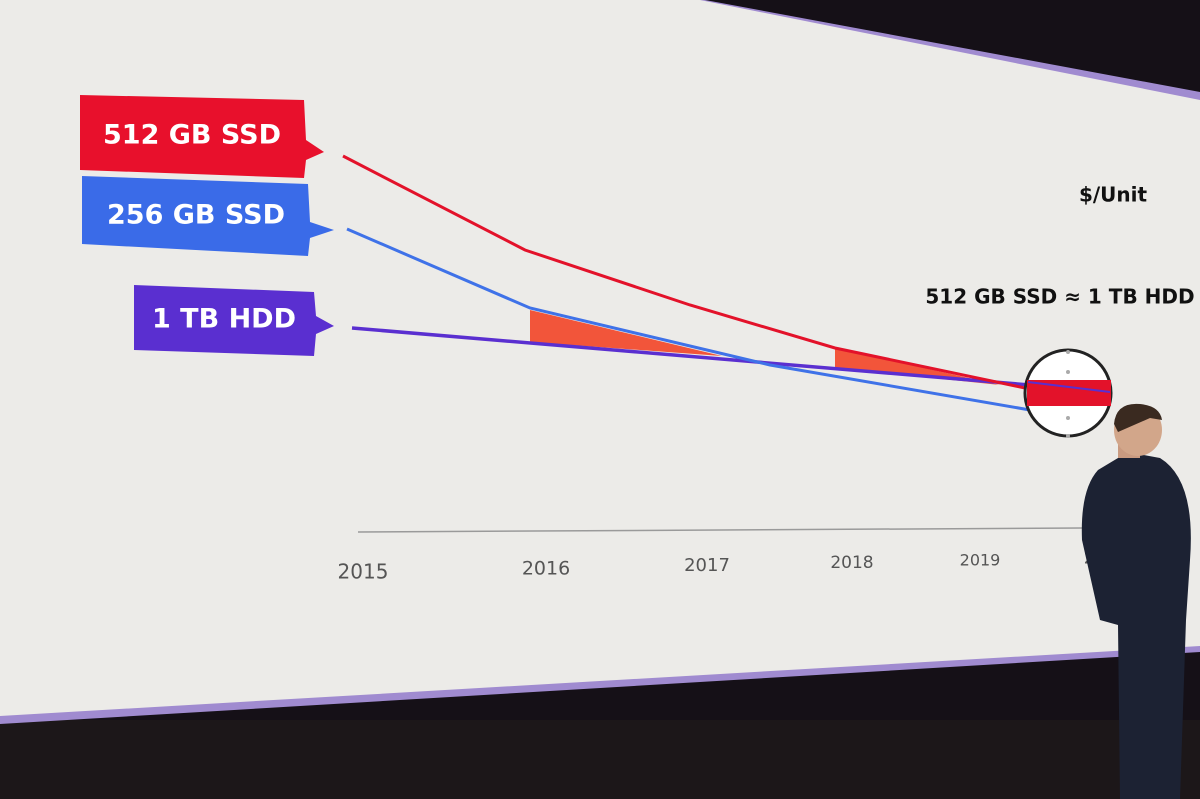 This screenshot has width=1200, height=799. What do you see at coordinates (1136, 625) in the screenshot?
I see `presenter-body` at bounding box center [1136, 625].